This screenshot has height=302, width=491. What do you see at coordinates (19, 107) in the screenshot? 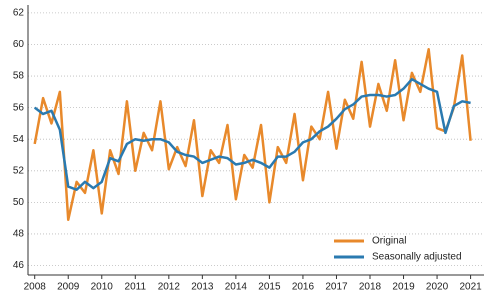
I see `y-tick-label: 56` at bounding box center [19, 107].